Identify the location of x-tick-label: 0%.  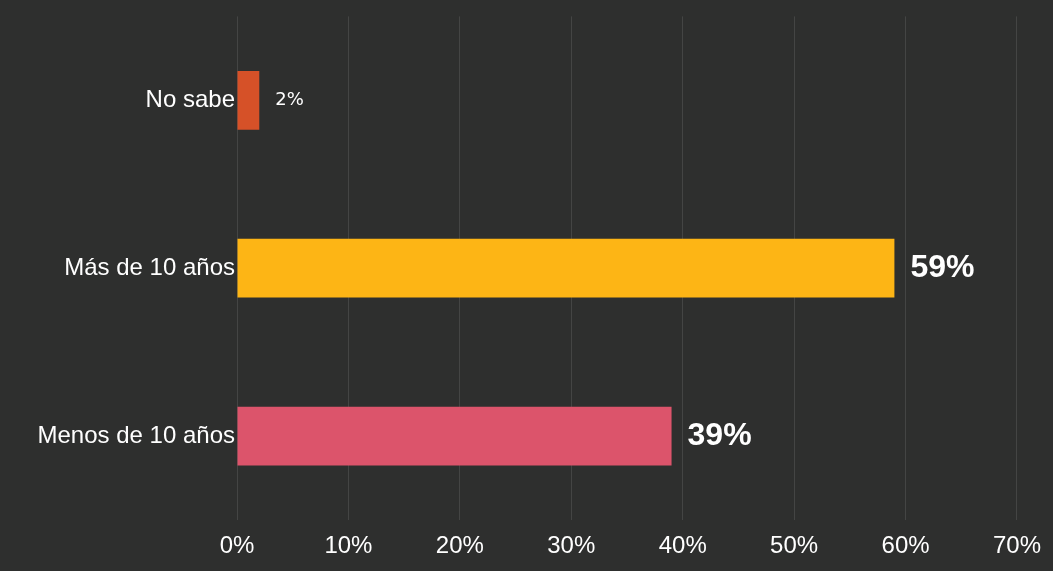
(237, 545).